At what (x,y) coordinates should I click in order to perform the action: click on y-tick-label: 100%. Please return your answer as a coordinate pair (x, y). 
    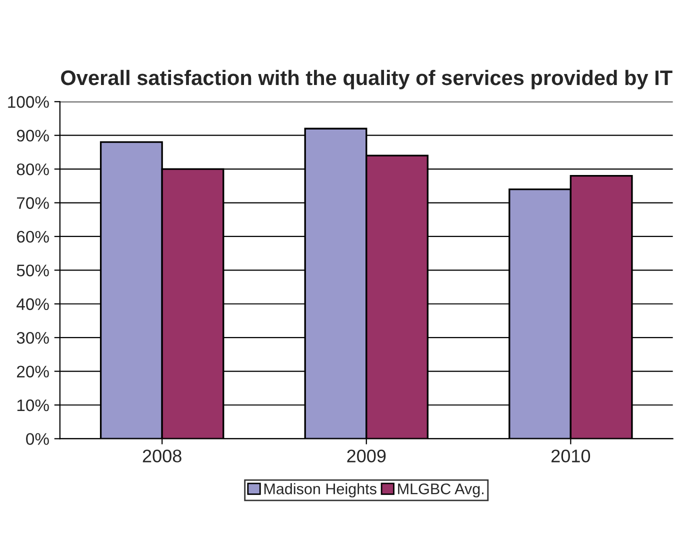
    Looking at the image, I should click on (28, 102).